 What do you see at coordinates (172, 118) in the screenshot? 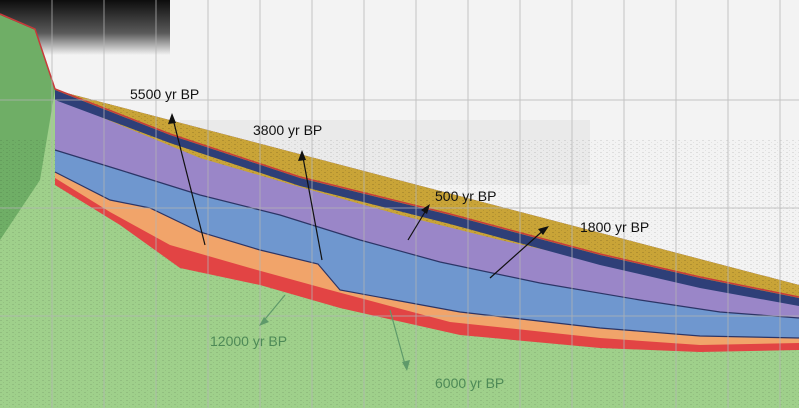
I see `arrow-5500-head` at bounding box center [172, 118].